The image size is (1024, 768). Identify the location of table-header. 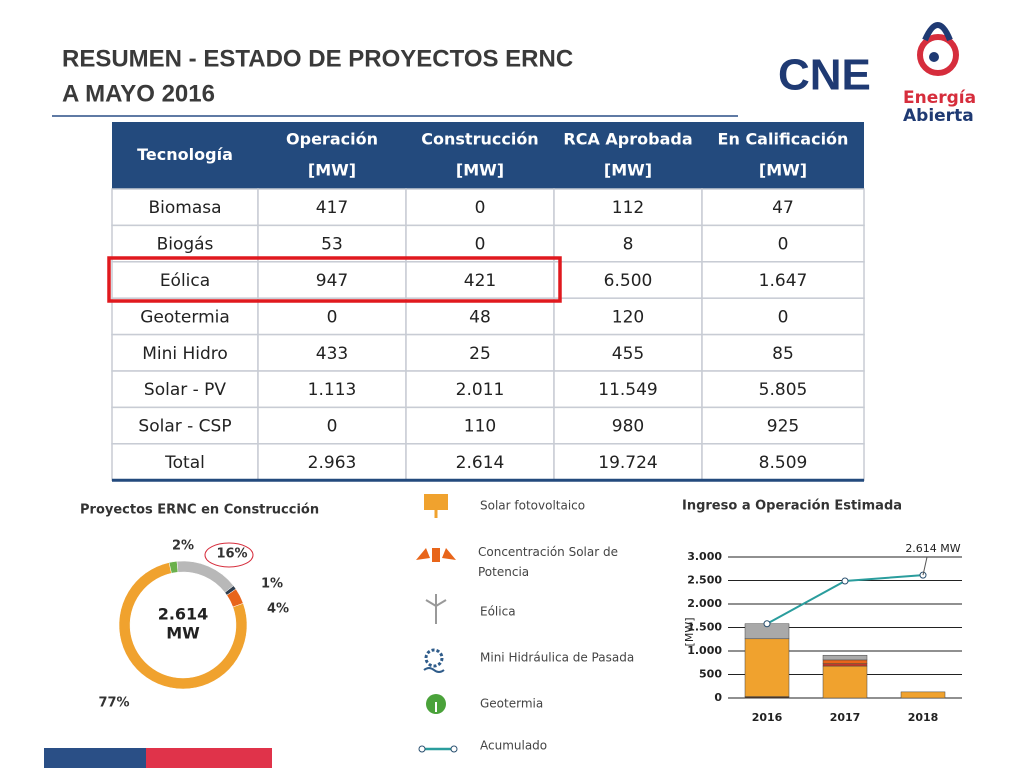
(488, 155).